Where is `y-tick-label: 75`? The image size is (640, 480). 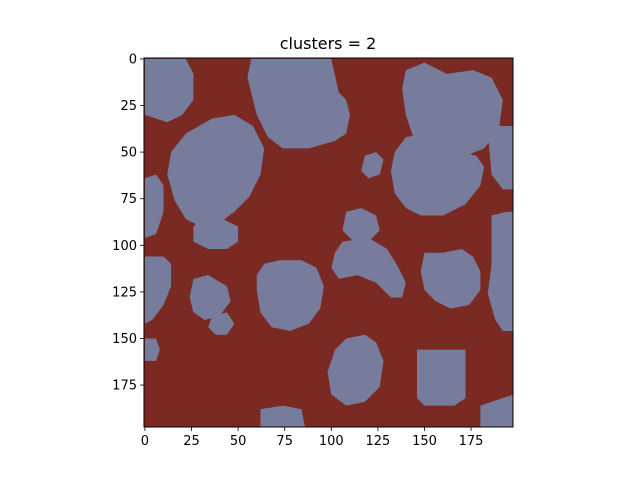
y-tick-label: 75 is located at coordinates (128, 199).